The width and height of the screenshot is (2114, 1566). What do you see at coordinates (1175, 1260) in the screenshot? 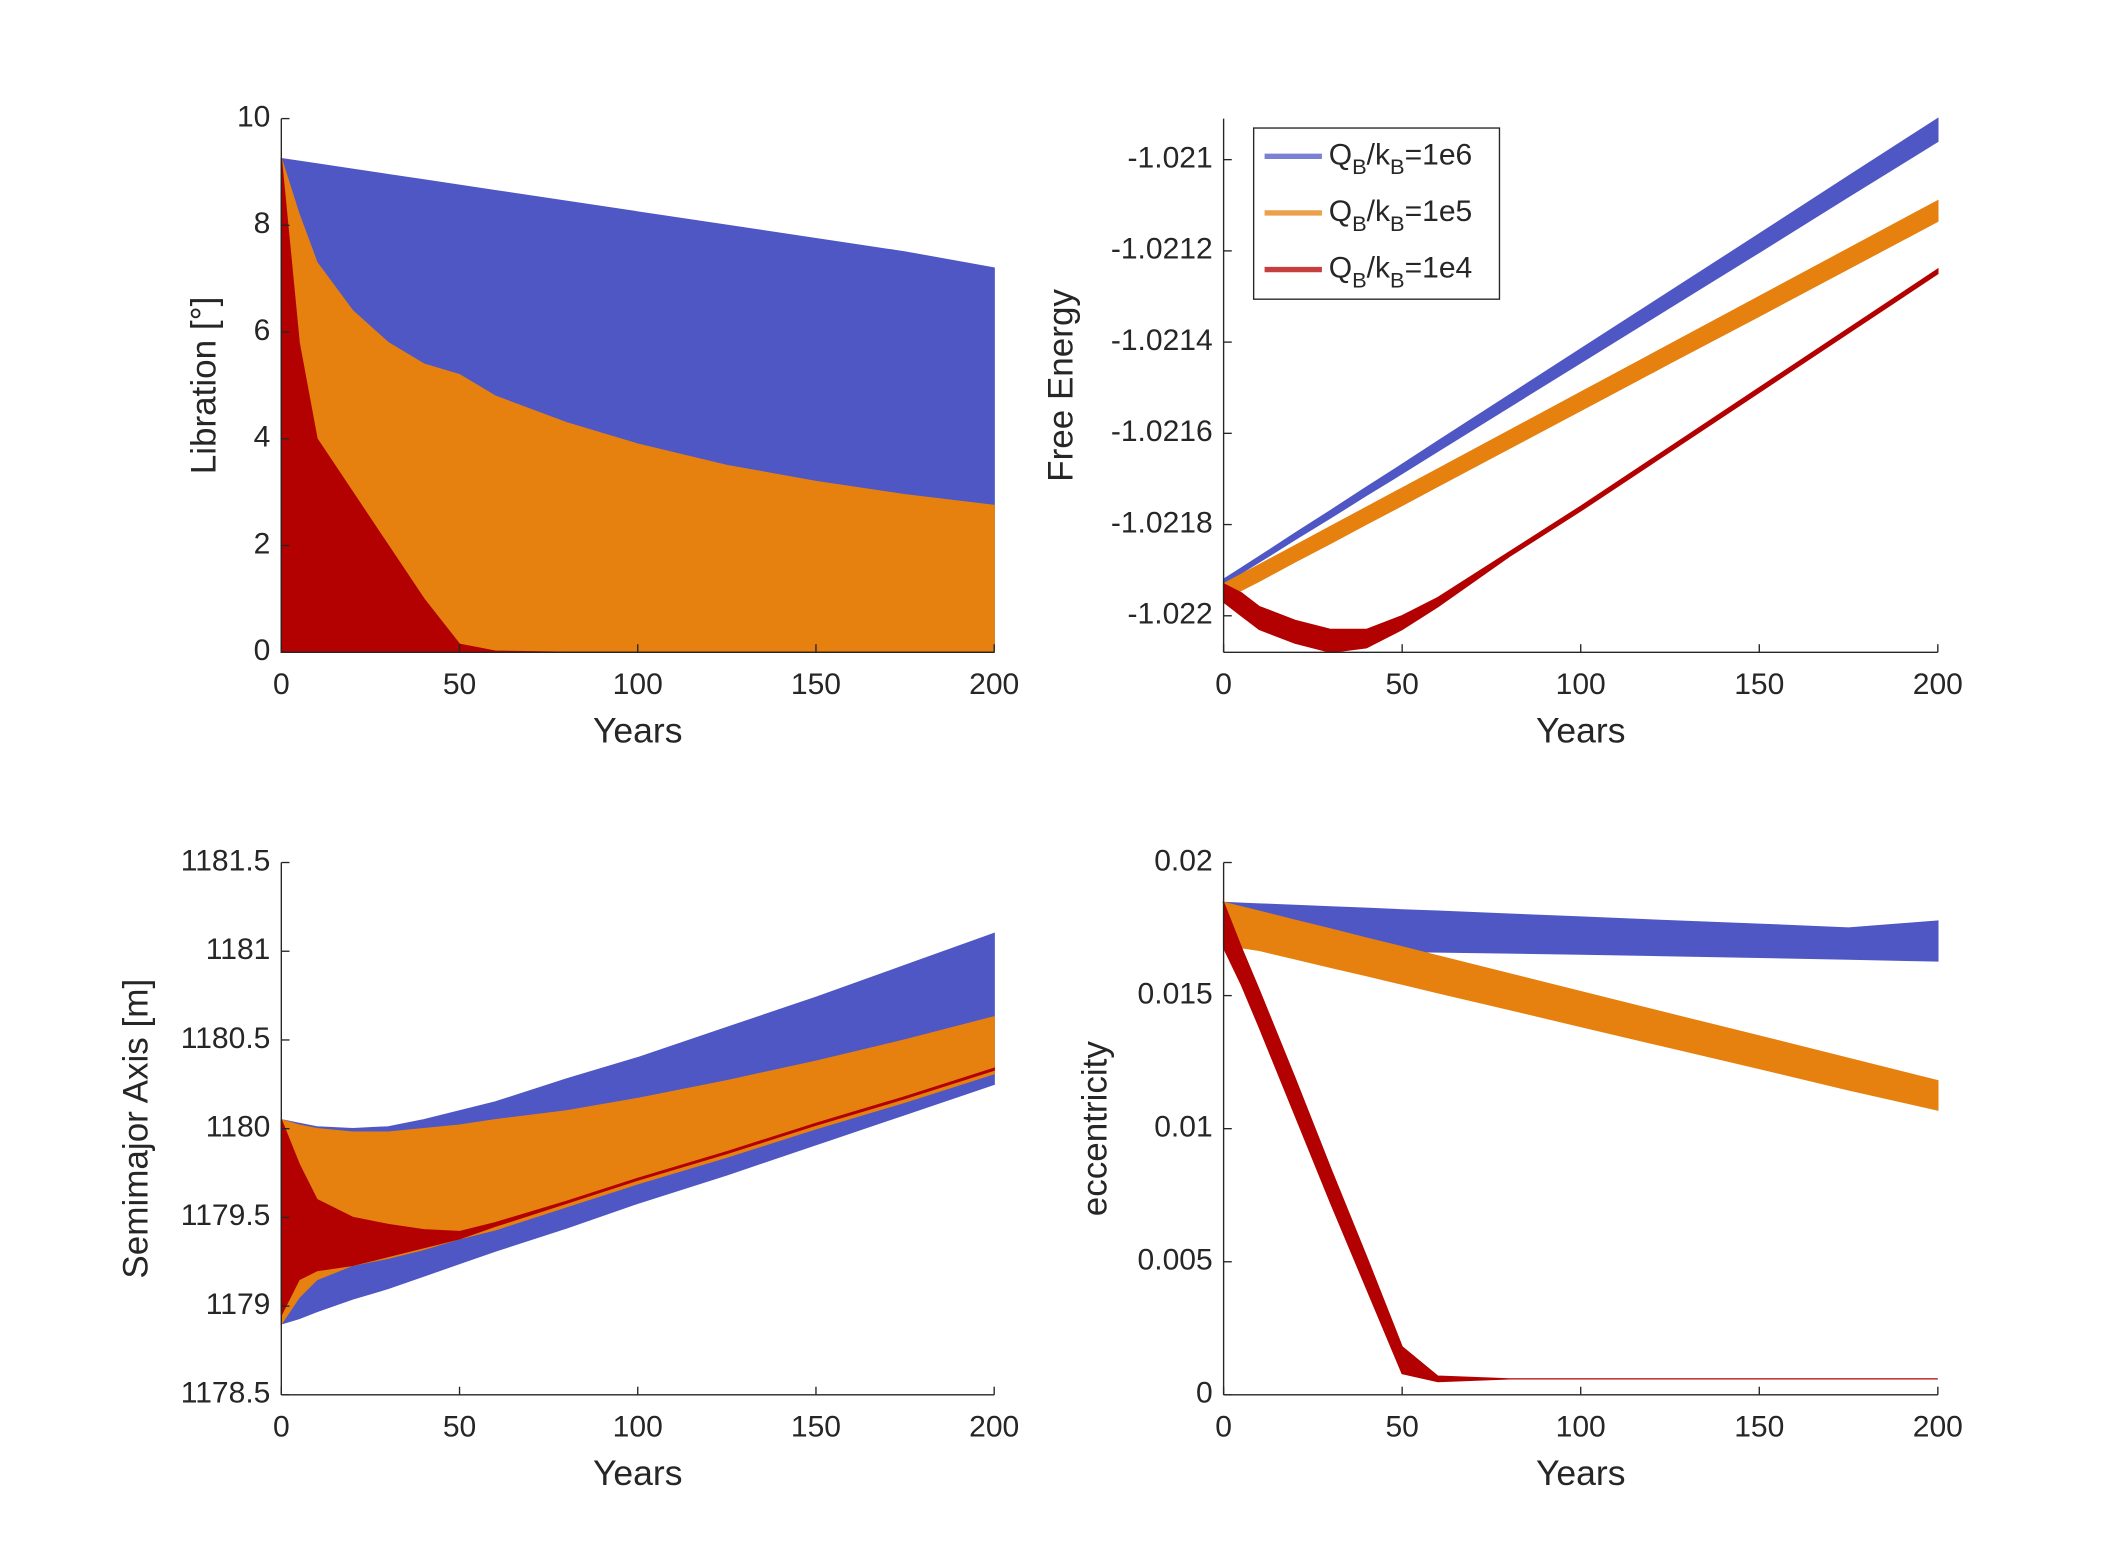
I see `y-tick-label: 0.005` at bounding box center [1175, 1260].